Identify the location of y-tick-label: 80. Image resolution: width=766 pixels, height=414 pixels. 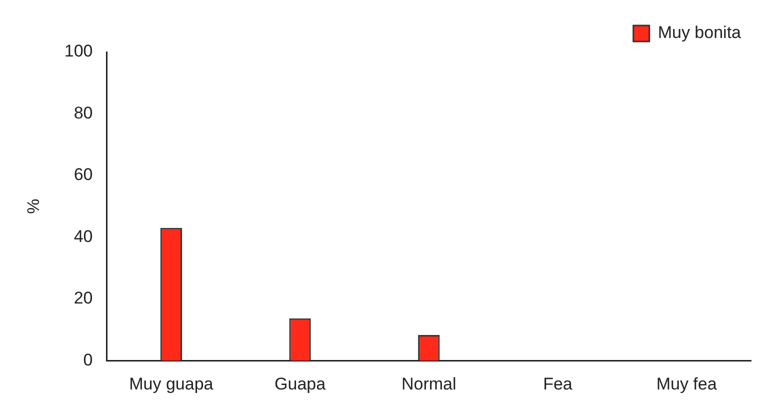
(83, 112).